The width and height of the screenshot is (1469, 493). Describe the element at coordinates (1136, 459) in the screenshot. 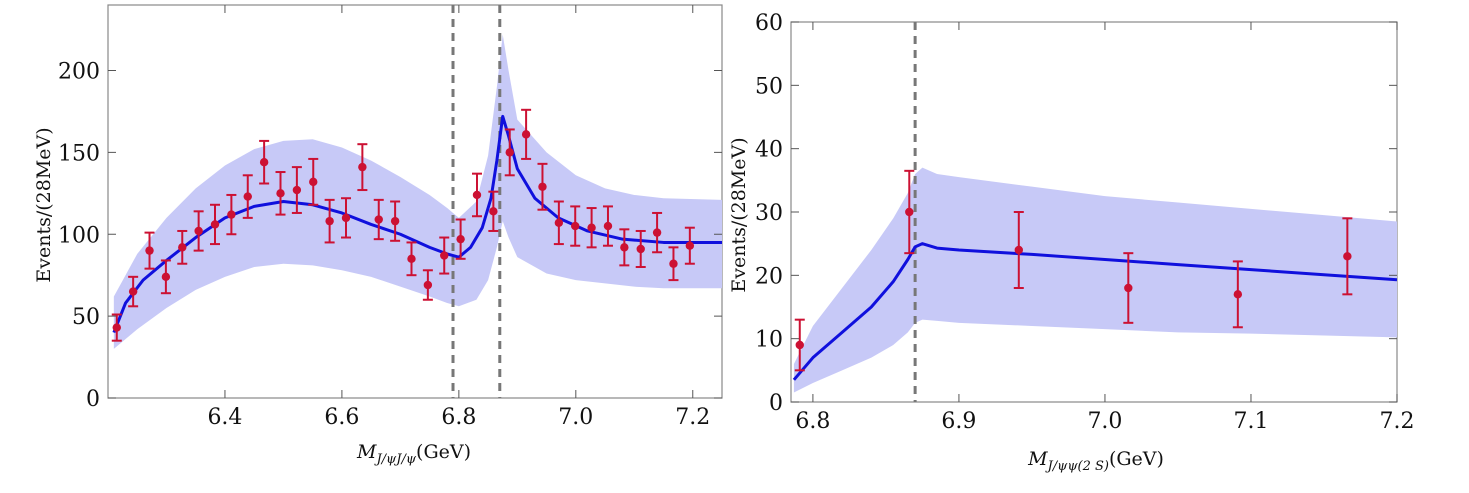

I see `x-axis-label-unit-right: (GeV)` at that location.